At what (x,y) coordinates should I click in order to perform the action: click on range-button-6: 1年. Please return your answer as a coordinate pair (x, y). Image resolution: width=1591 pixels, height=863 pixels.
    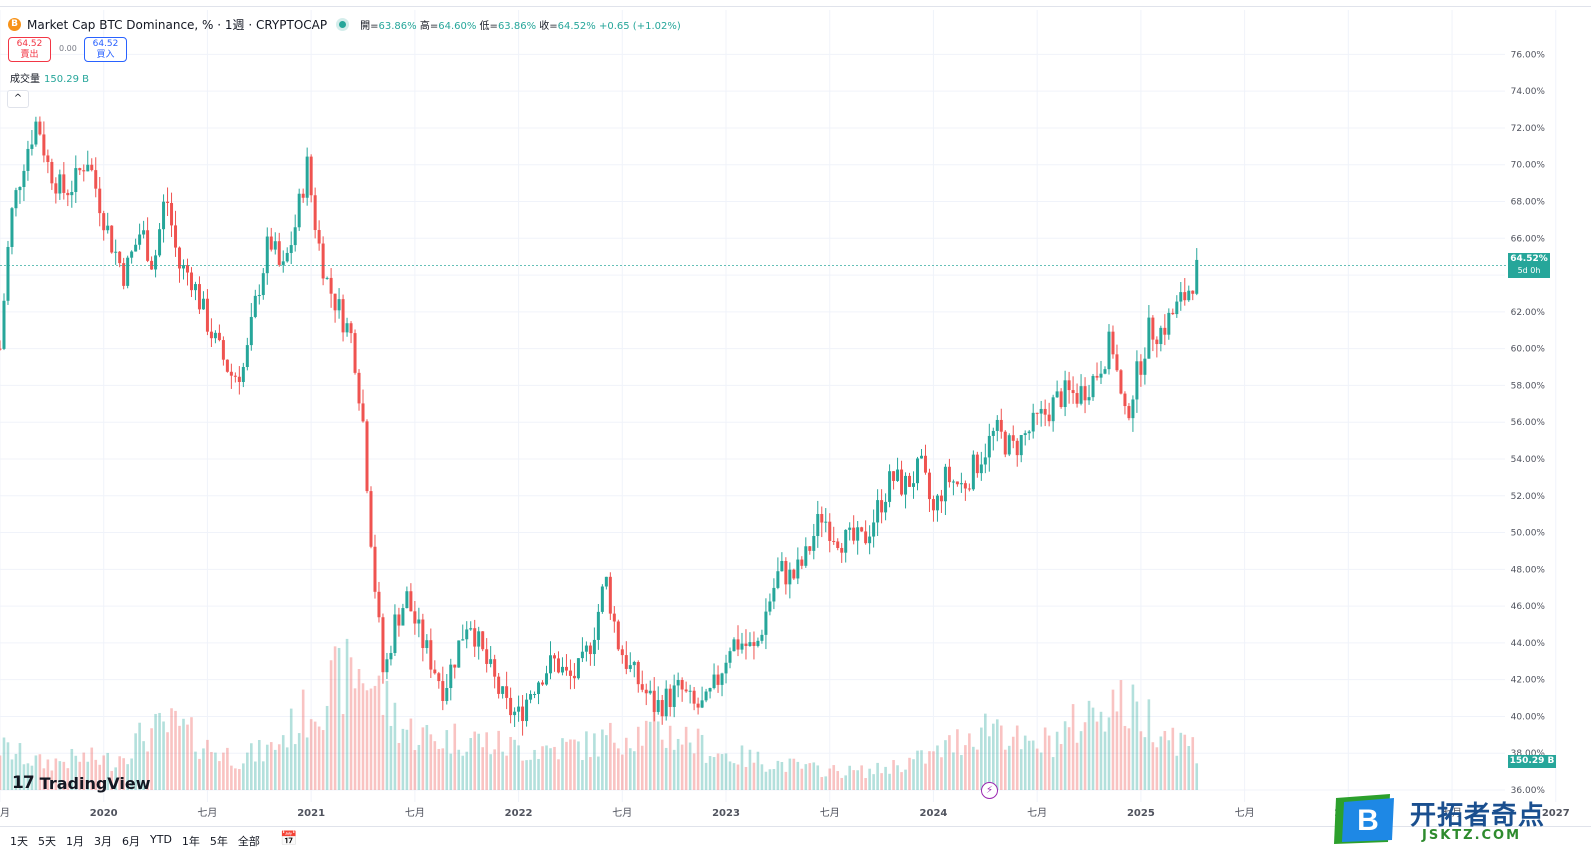
    Looking at the image, I should click on (190, 841).